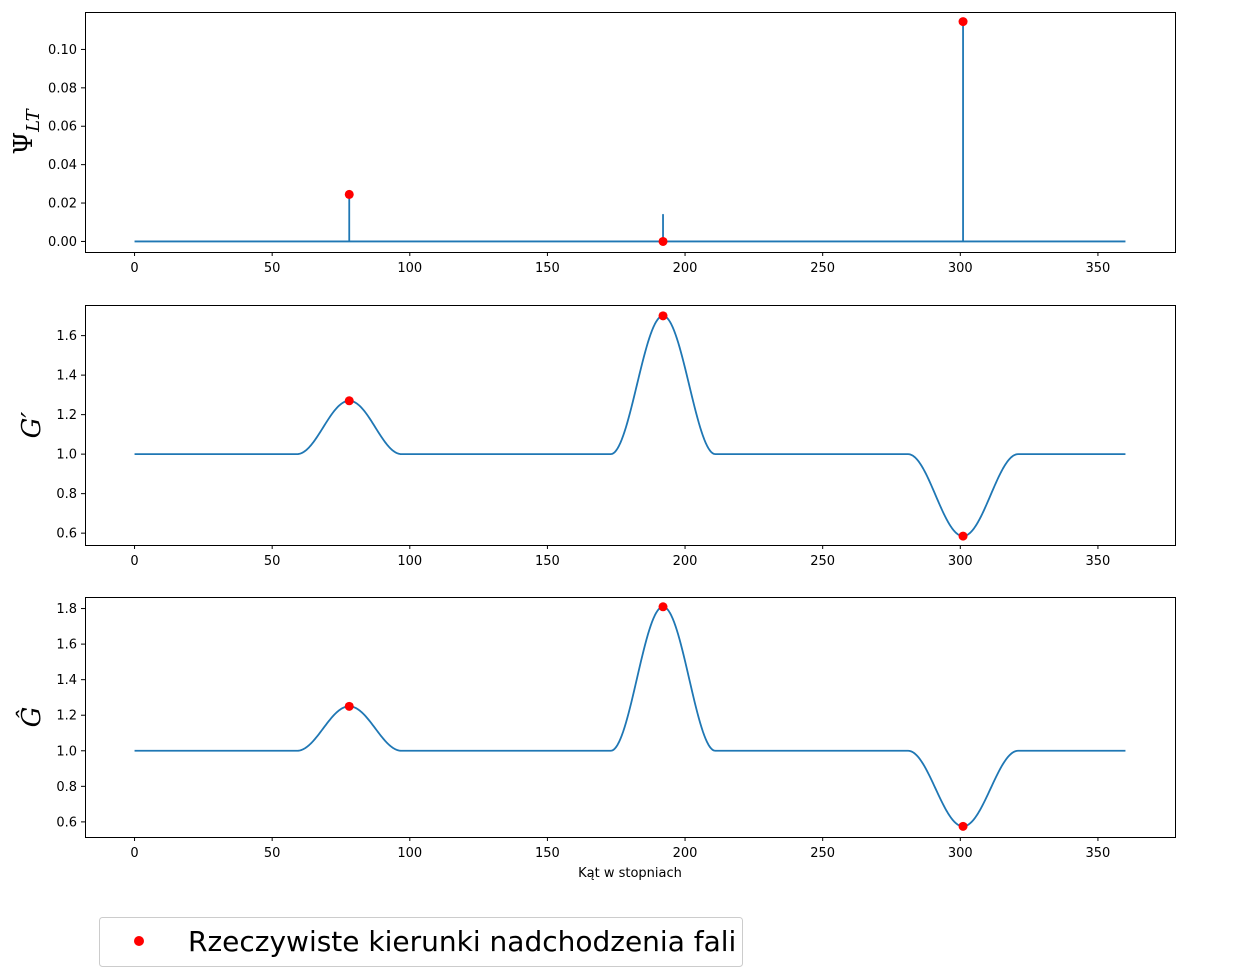  I want to click on legend-label: Rzeczywiste kierunki nadchodzenia fali, so click(462, 941).